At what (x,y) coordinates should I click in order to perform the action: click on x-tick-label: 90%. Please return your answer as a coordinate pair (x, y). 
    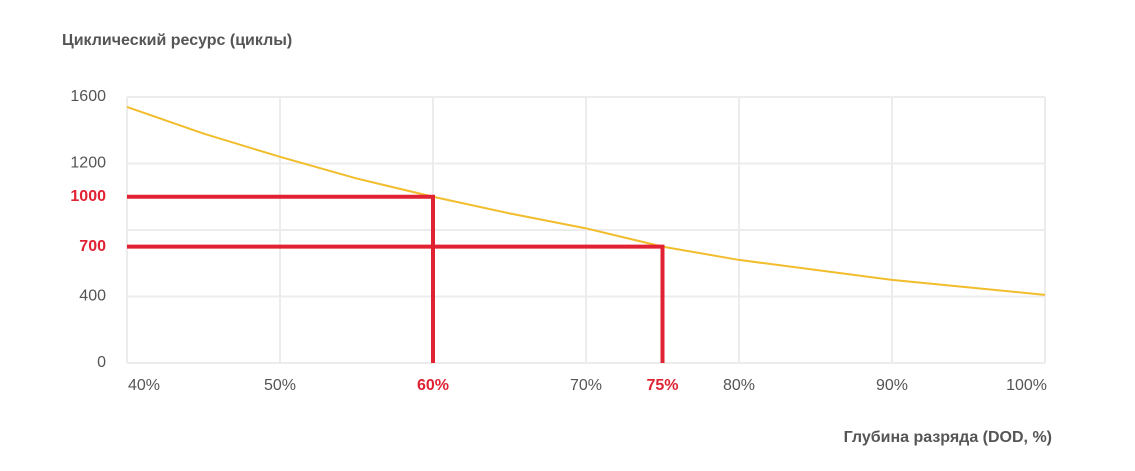
    Looking at the image, I should click on (892, 385).